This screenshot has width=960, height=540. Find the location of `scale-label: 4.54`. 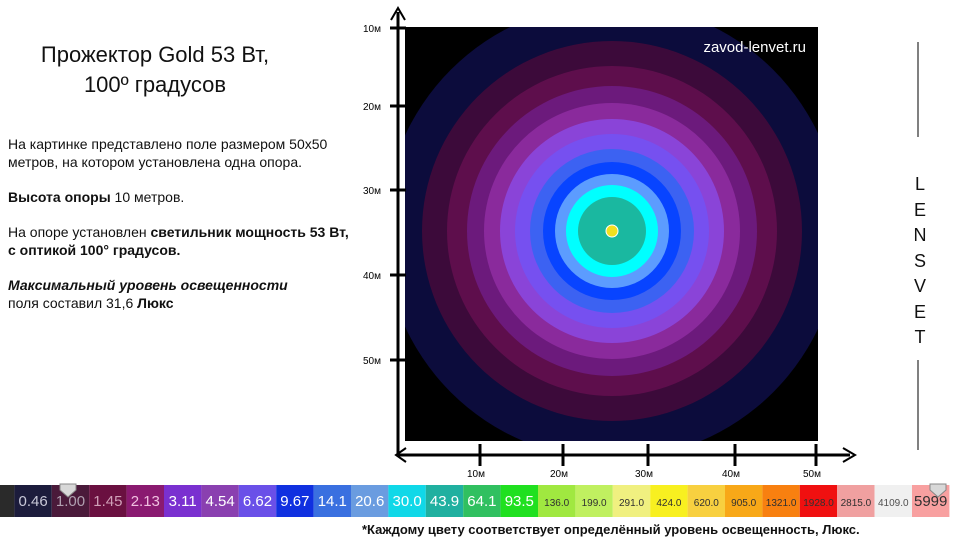

scale-label: 4.54 is located at coordinates (219, 501).